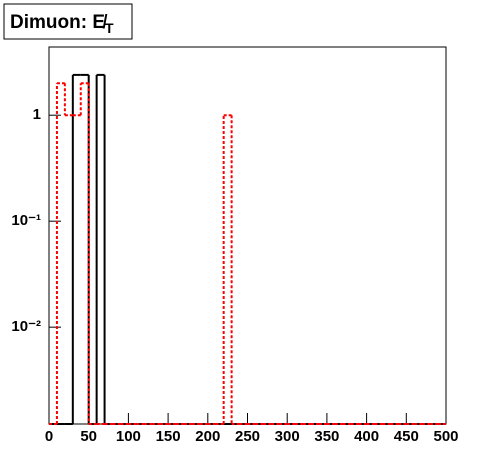 The width and height of the screenshot is (496, 472). I want to click on y-tick-label: 10⁻², so click(26, 326).